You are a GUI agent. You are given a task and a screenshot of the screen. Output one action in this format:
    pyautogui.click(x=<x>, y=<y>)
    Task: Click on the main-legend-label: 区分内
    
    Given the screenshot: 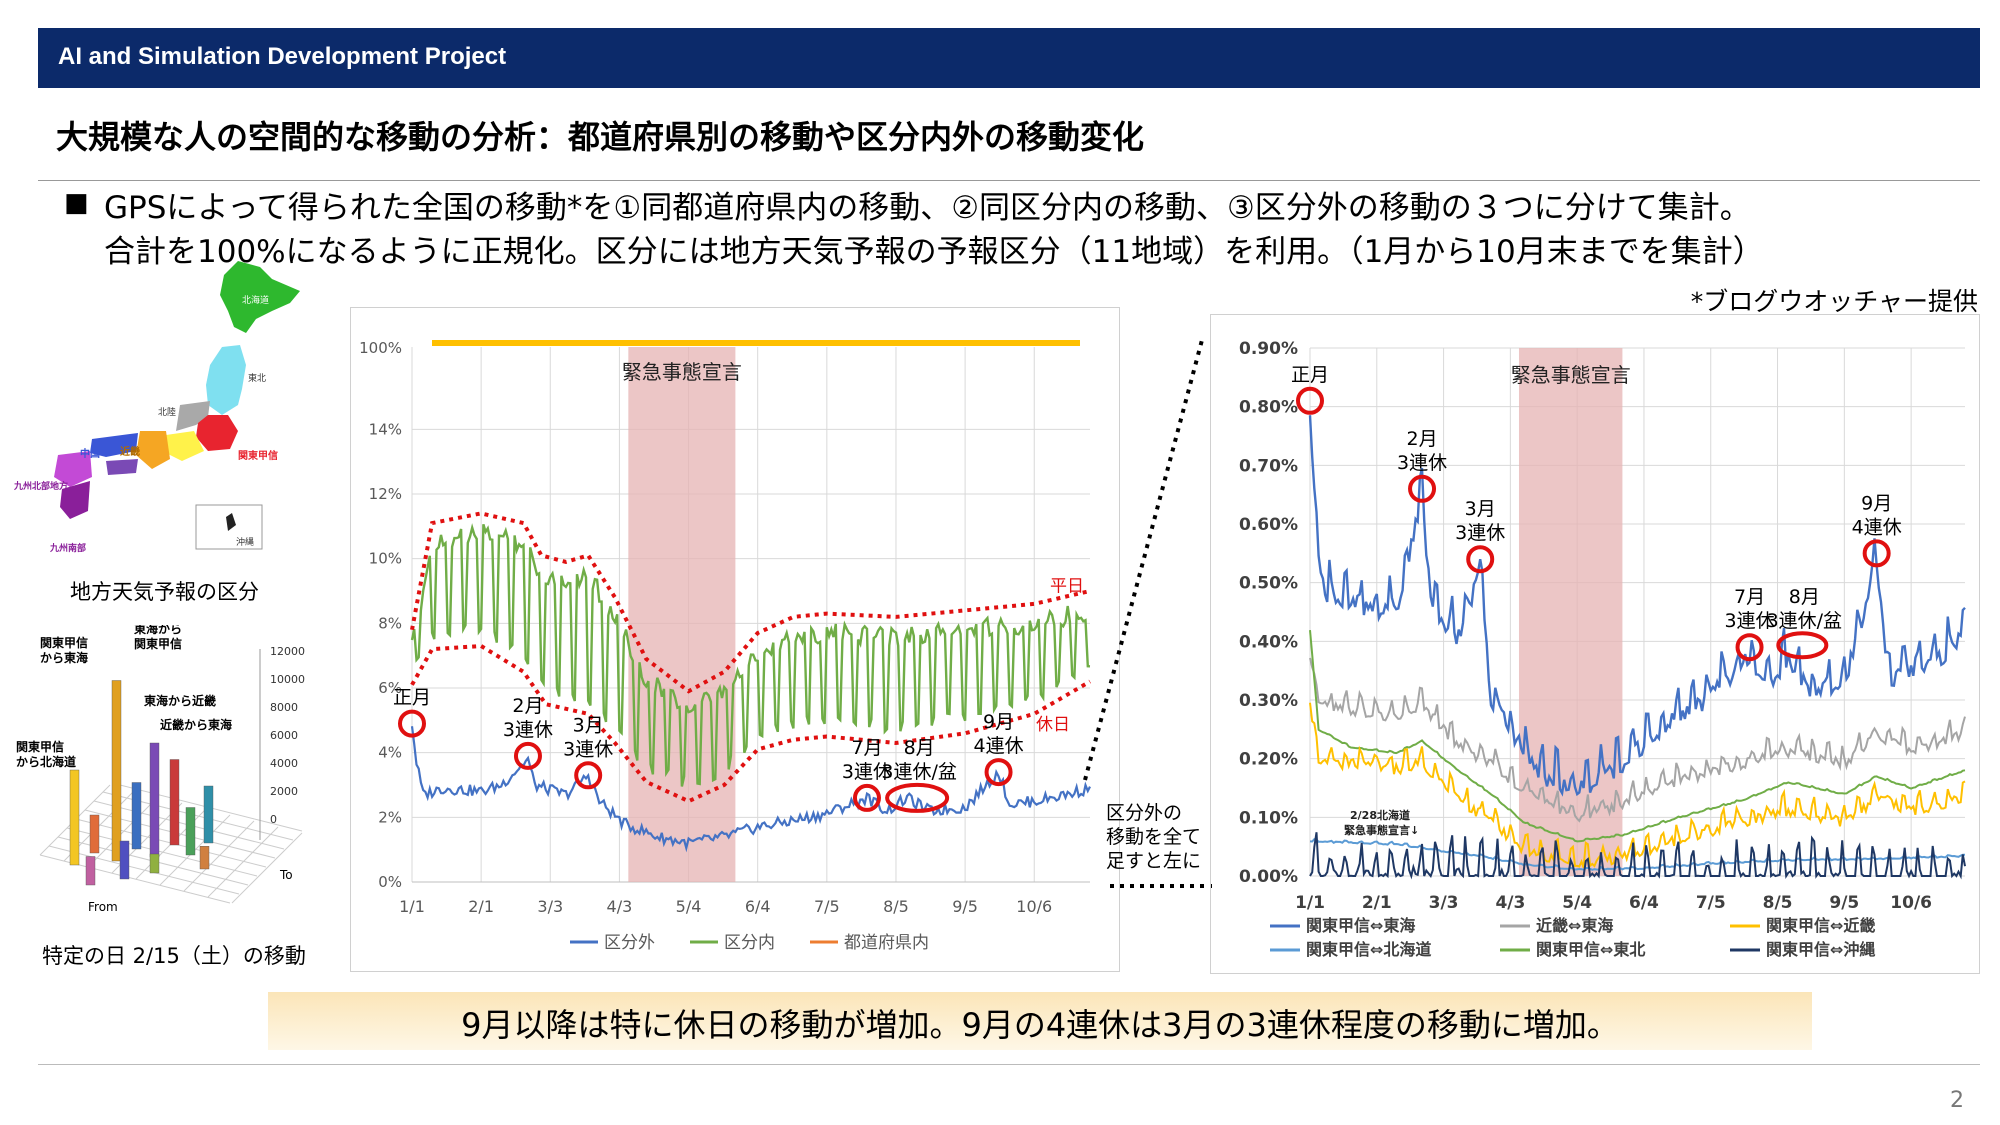 What is the action you would take?
    pyautogui.click(x=749, y=943)
    